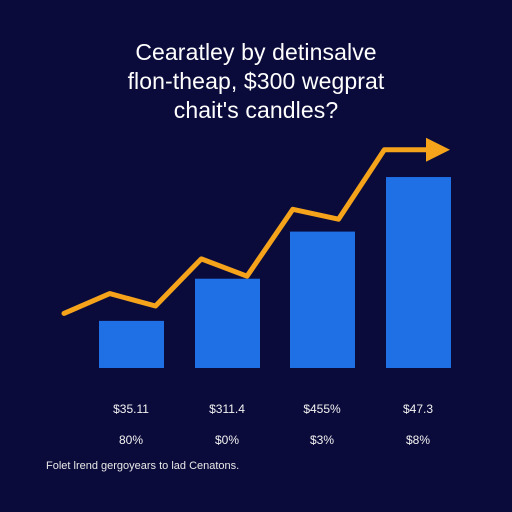 The image size is (512, 512). I want to click on chart-title-line-1: Cearatley by detinsalve, so click(256, 52).